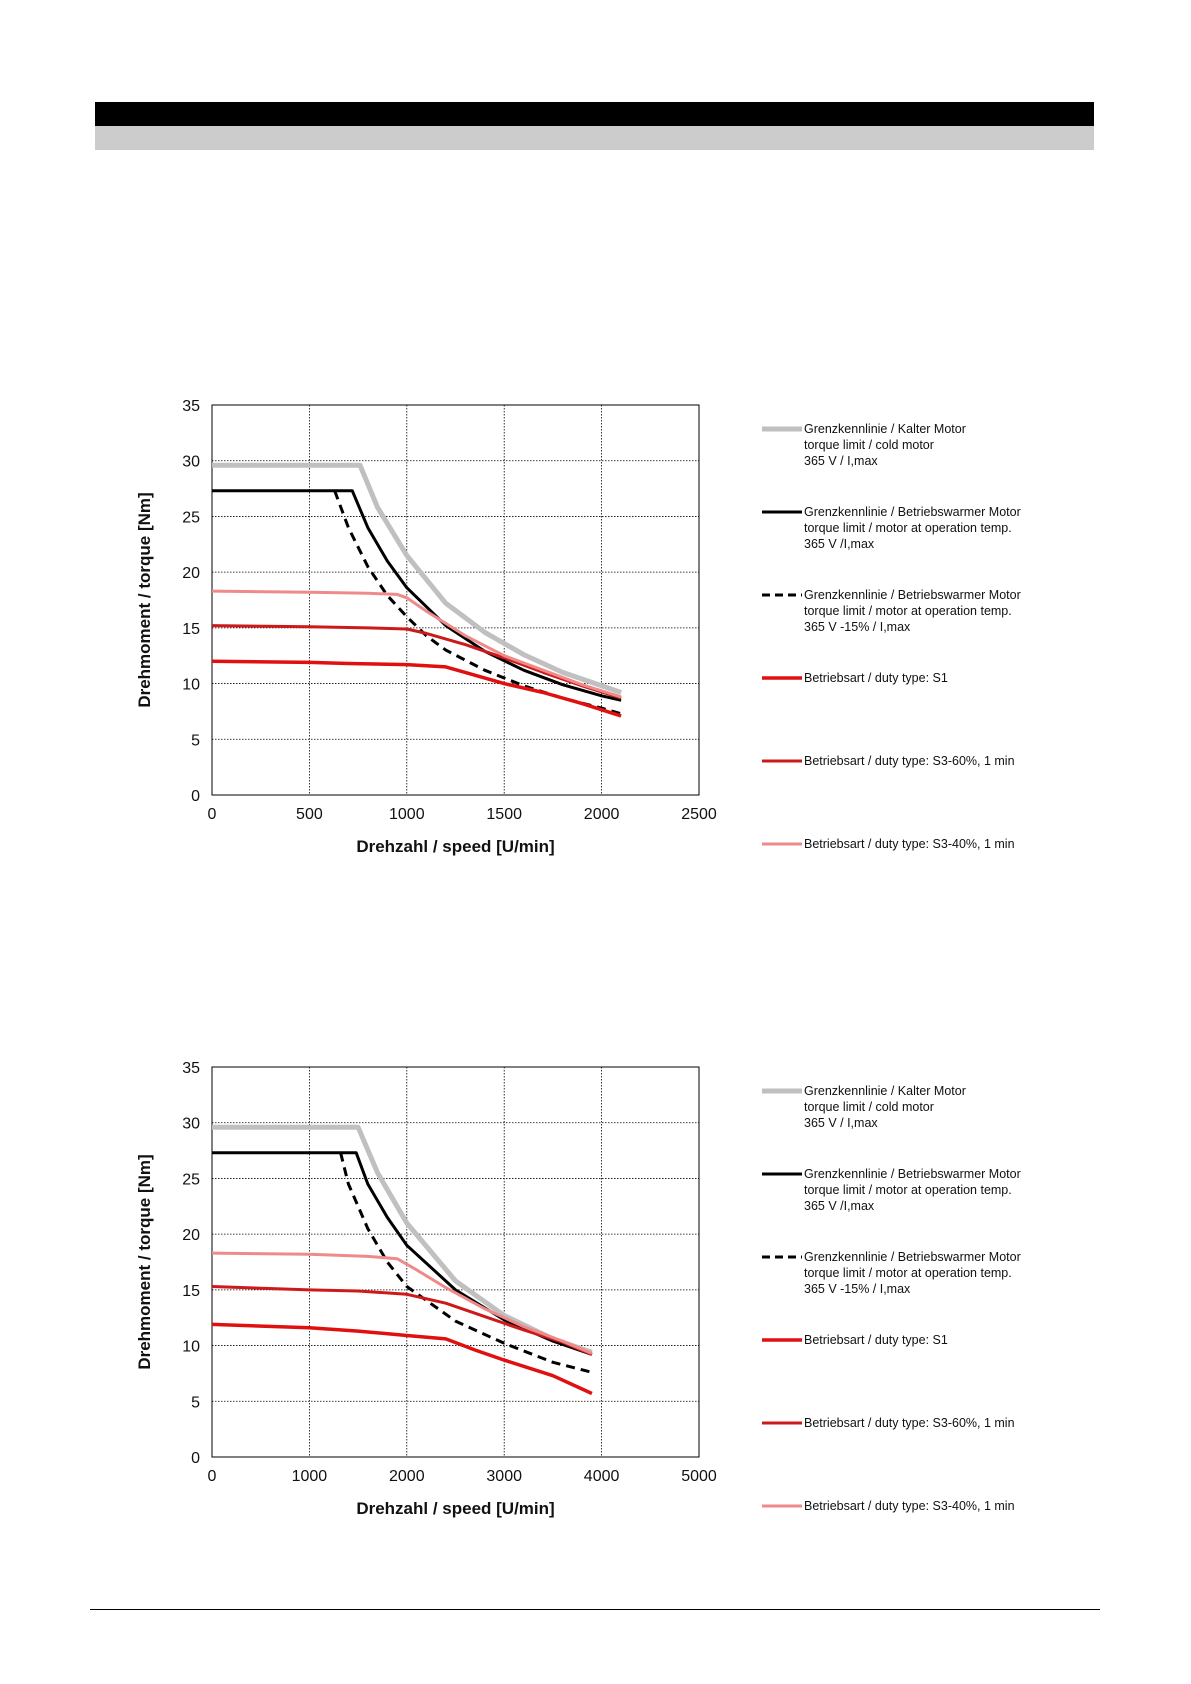 The height and width of the screenshot is (1684, 1191). Describe the element at coordinates (602, 1476) in the screenshot. I see `x-tick-label: 4000` at that location.